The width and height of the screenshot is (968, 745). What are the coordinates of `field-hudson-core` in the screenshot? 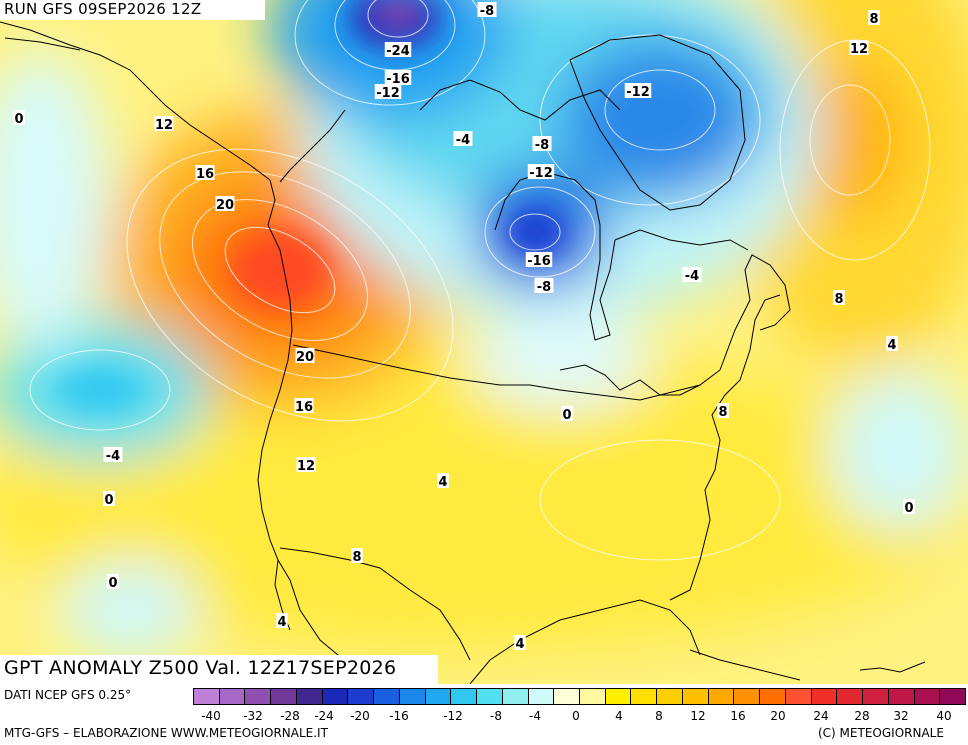 It's located at (535, 232).